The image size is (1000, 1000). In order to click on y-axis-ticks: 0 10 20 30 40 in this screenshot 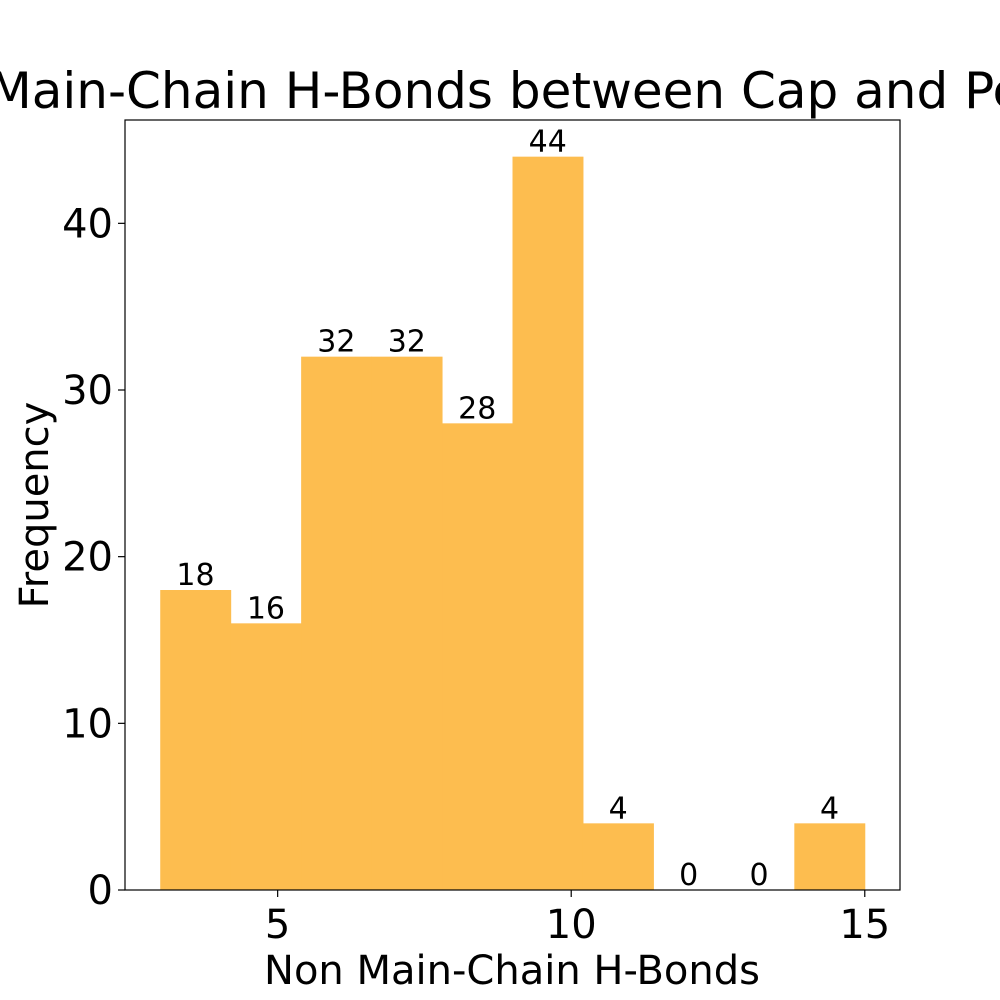, I will do `click(93, 557)`.